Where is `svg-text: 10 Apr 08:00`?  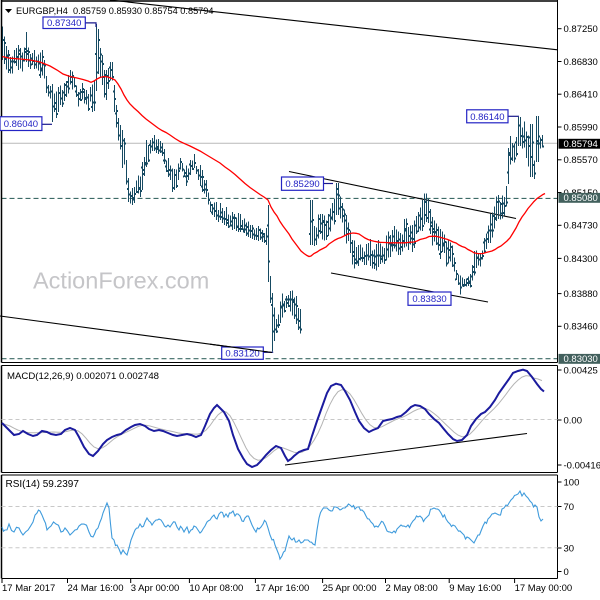
svg-text: 10 Apr 08:00 is located at coordinates (216, 588).